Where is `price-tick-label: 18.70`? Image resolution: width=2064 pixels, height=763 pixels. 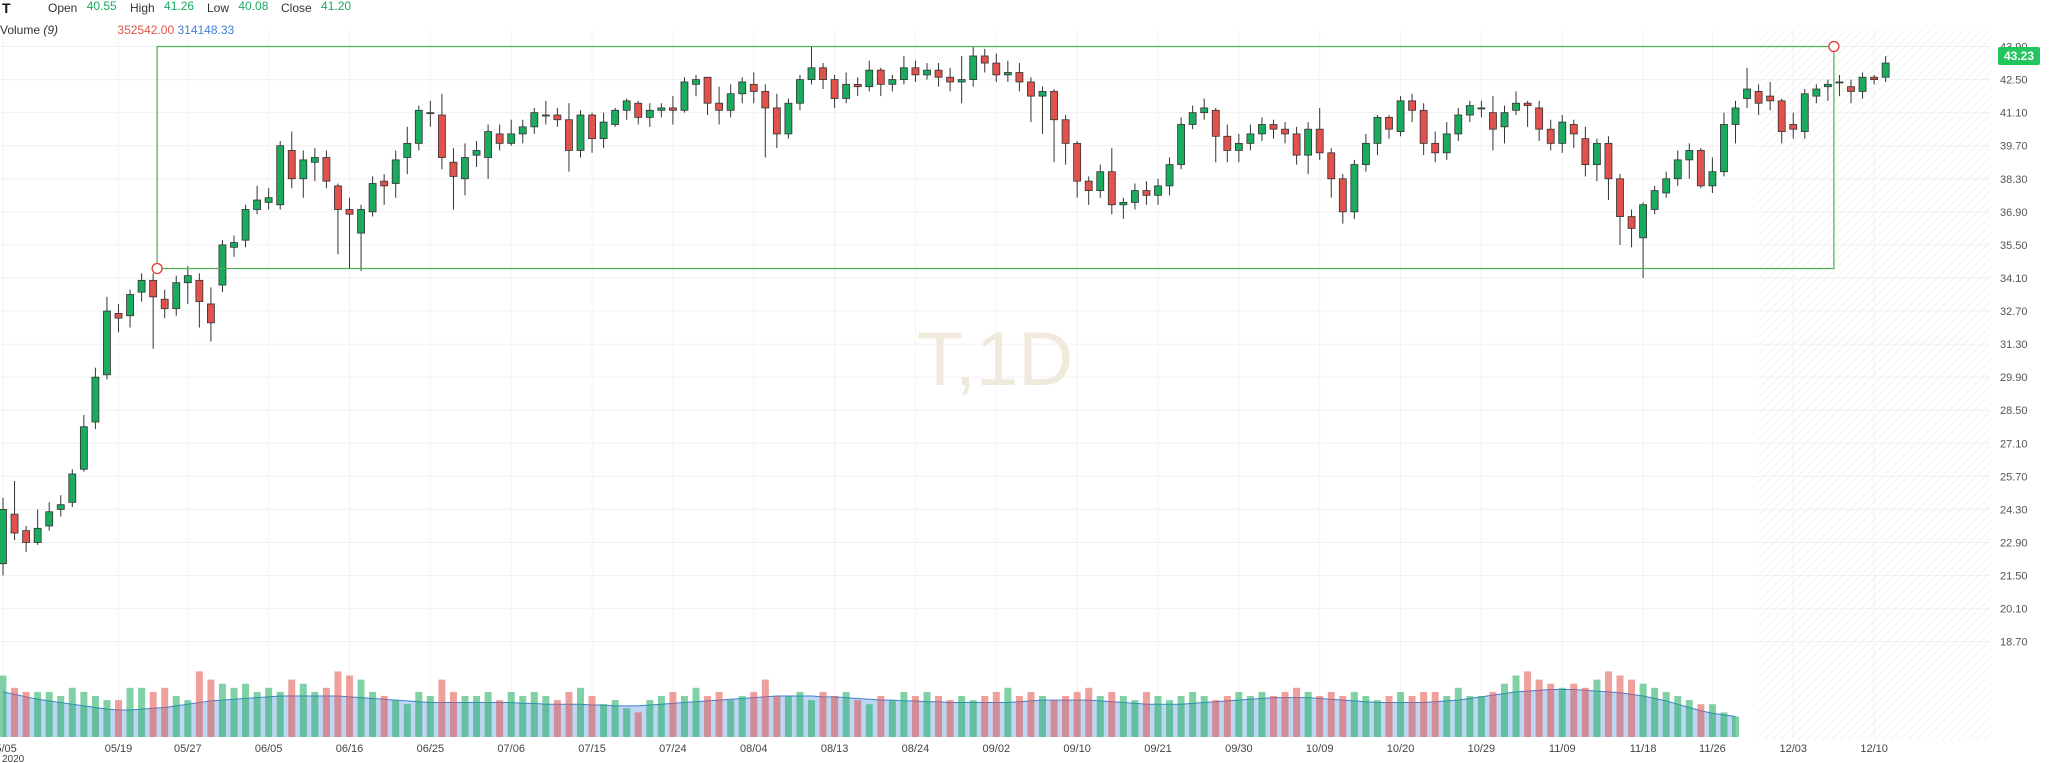
price-tick-label: 18.70 is located at coordinates (2014, 643).